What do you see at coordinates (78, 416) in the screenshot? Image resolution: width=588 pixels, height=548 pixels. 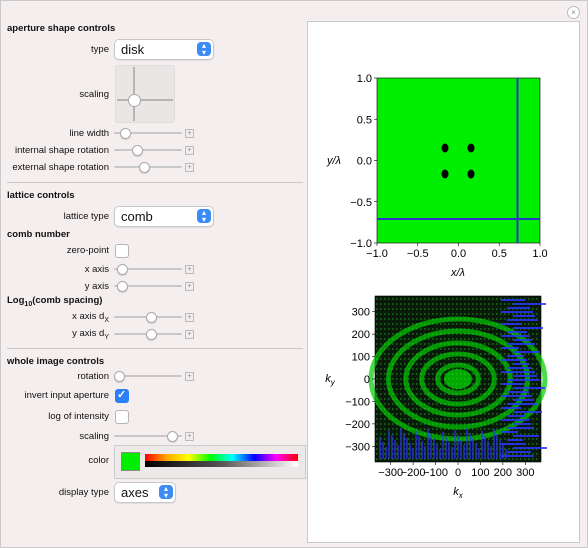 I see `log-intensity-label: log of intensity` at bounding box center [78, 416].